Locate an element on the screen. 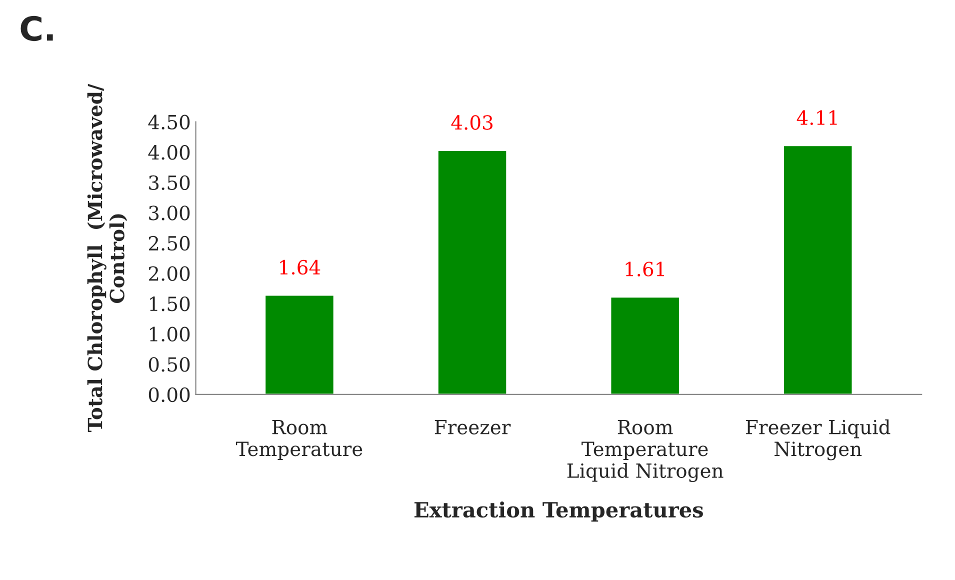 Image resolution: width=955 pixels, height=580 pixels. y-axis-title: Total Chlorophyll (Microwaved/ Control) is located at coordinates (107, 258).